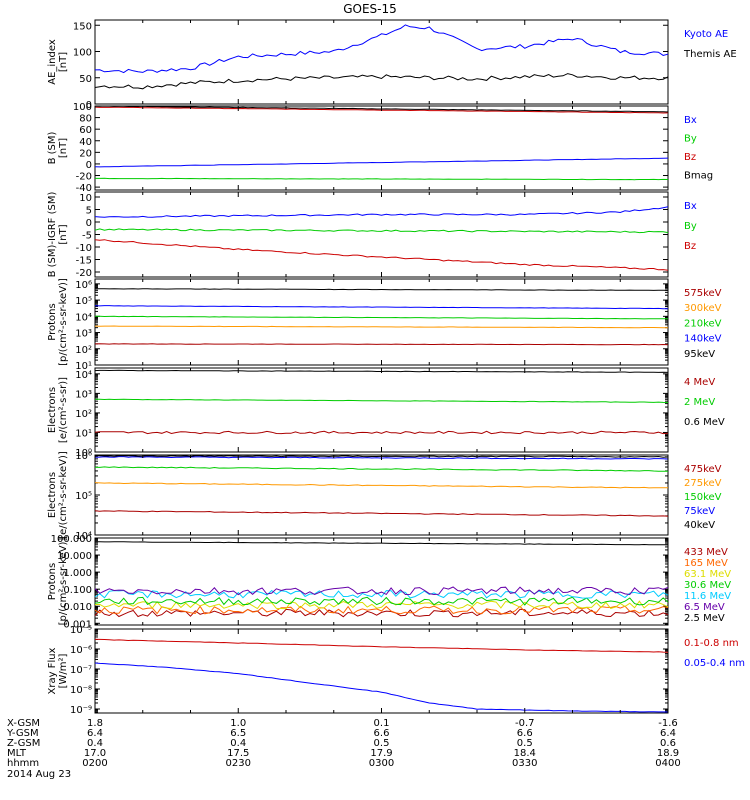 The width and height of the screenshot is (750, 800). What do you see at coordinates (89, 105) in the screenshot?
I see `y-tick-label: 0` at bounding box center [89, 105].